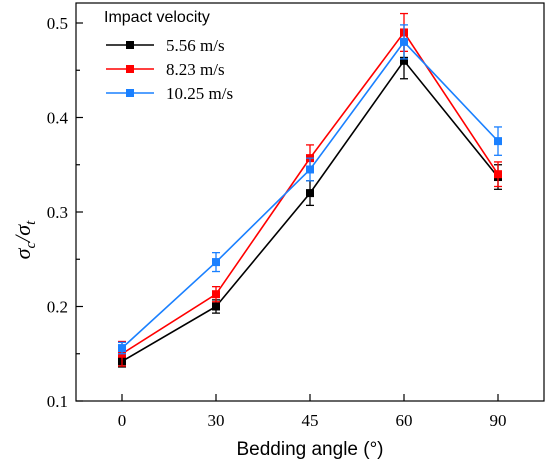 This screenshot has height=470, width=550. Describe the element at coordinates (216, 420) in the screenshot. I see `x-tick-label-1: 30` at that location.